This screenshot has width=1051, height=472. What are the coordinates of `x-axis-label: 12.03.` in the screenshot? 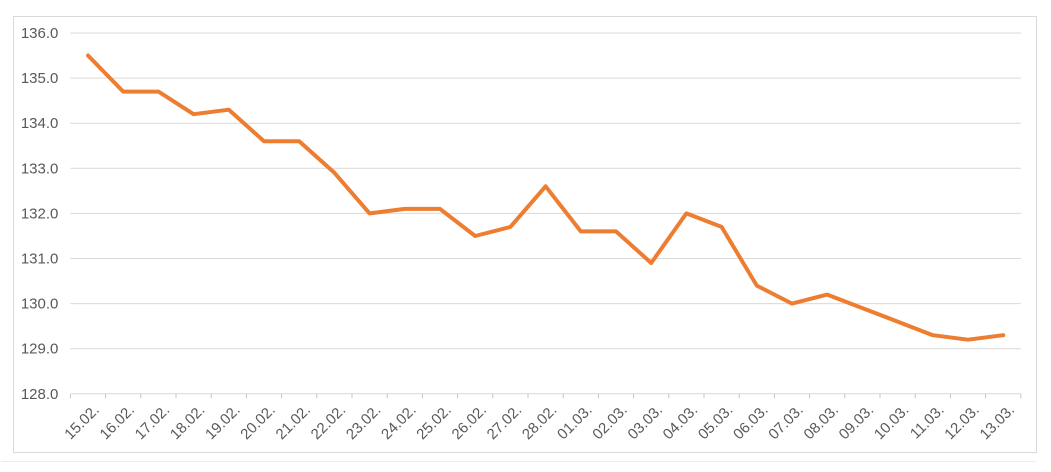 It's located at (962, 423).